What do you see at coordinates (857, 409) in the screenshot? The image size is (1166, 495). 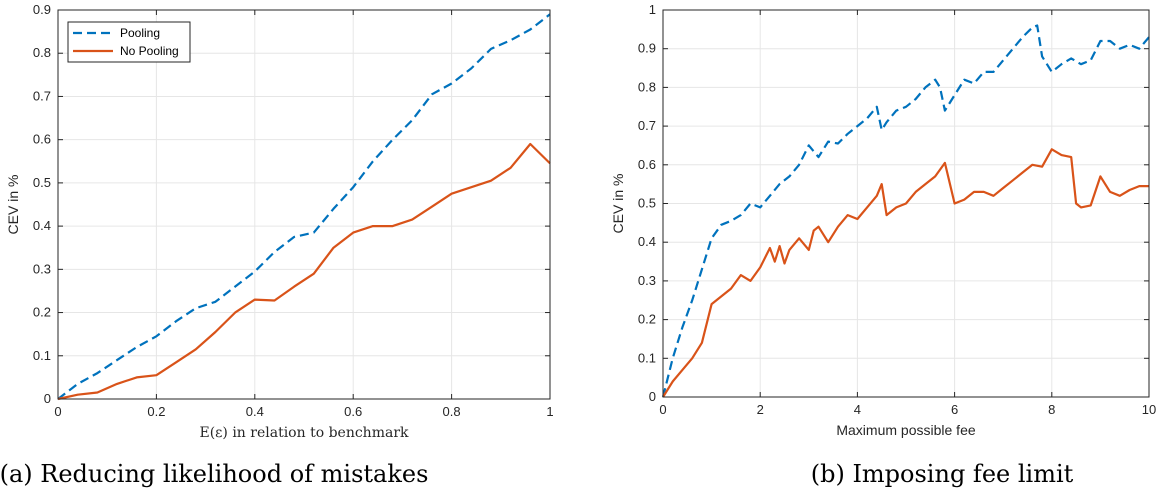 I see `x-tick-label: 4` at bounding box center [857, 409].